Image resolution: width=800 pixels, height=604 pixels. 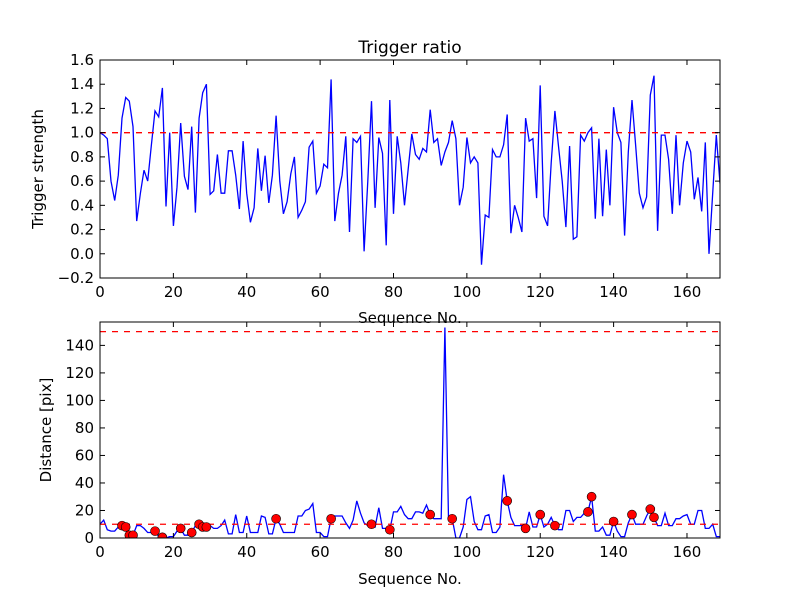 I want to click on bottom-x-axis-label: Sequence No., so click(x=410, y=579).